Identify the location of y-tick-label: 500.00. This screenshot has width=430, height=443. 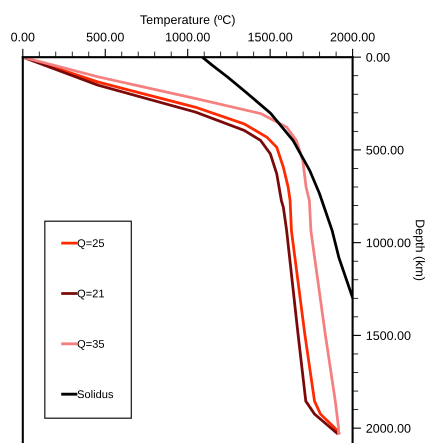
(385, 150).